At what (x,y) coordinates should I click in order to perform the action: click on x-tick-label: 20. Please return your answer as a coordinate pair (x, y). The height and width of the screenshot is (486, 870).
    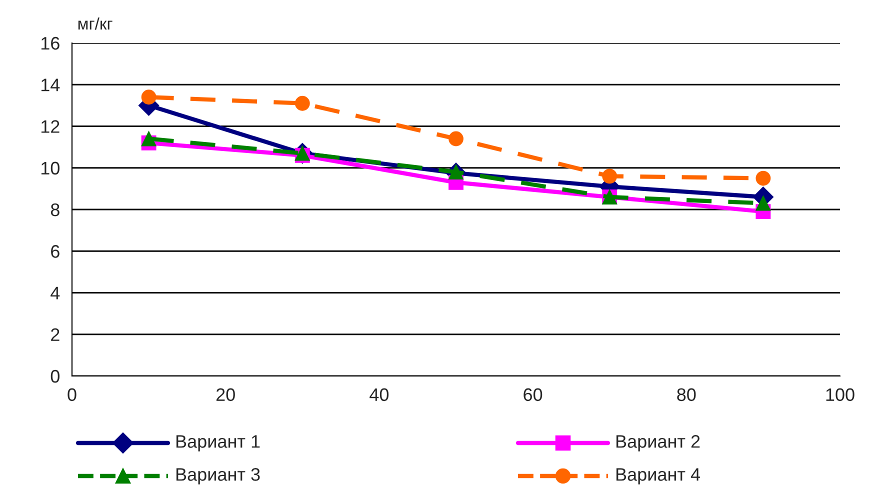
    Looking at the image, I should click on (225, 395).